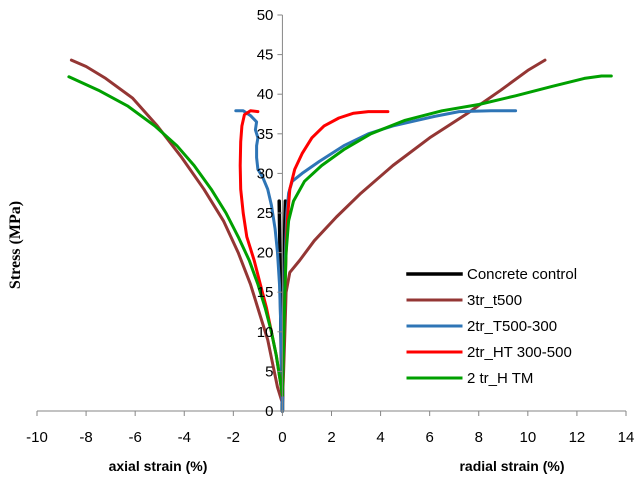  What do you see at coordinates (265, 173) in the screenshot?
I see `y-tick-label: 30` at bounding box center [265, 173].